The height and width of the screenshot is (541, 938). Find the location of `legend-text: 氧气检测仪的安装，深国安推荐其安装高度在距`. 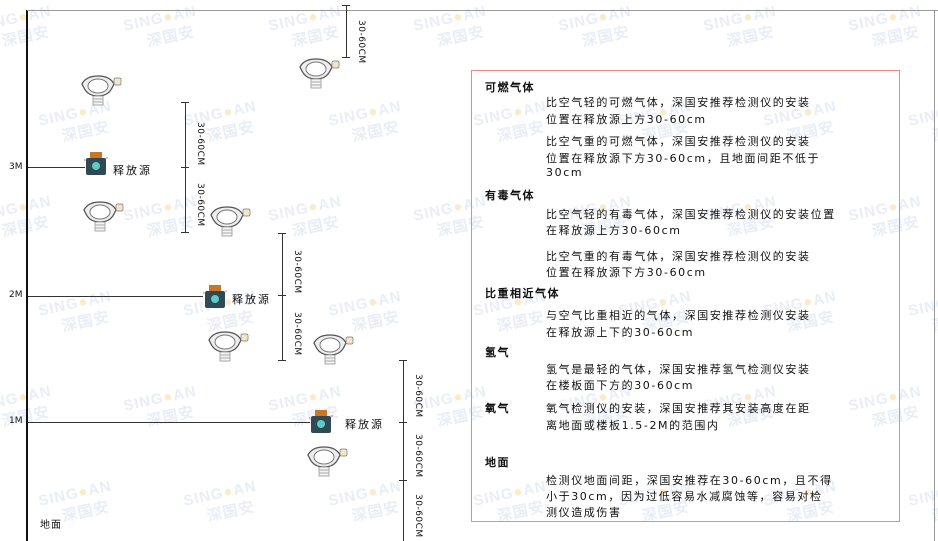

legend-text: 氧气检测仪的安装，深国安推荐其安装高度在距 is located at coordinates (678, 408).